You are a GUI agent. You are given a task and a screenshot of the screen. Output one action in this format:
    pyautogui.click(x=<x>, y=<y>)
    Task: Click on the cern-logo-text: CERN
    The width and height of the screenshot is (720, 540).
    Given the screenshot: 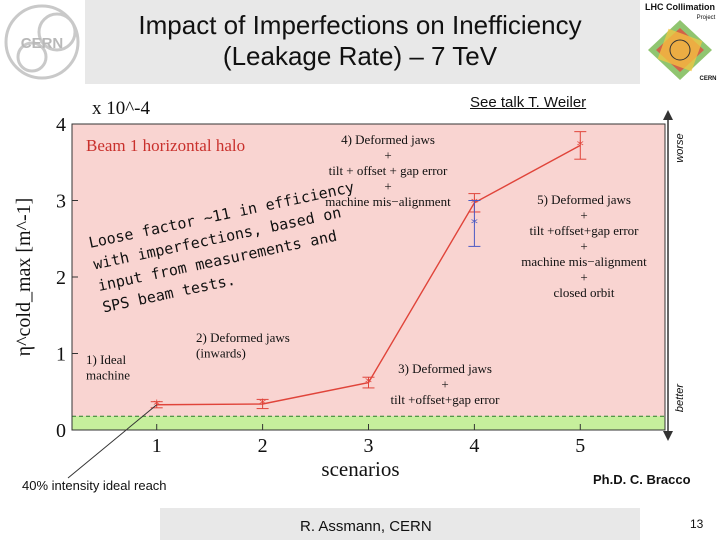 What is the action you would take?
    pyautogui.click(x=42, y=43)
    